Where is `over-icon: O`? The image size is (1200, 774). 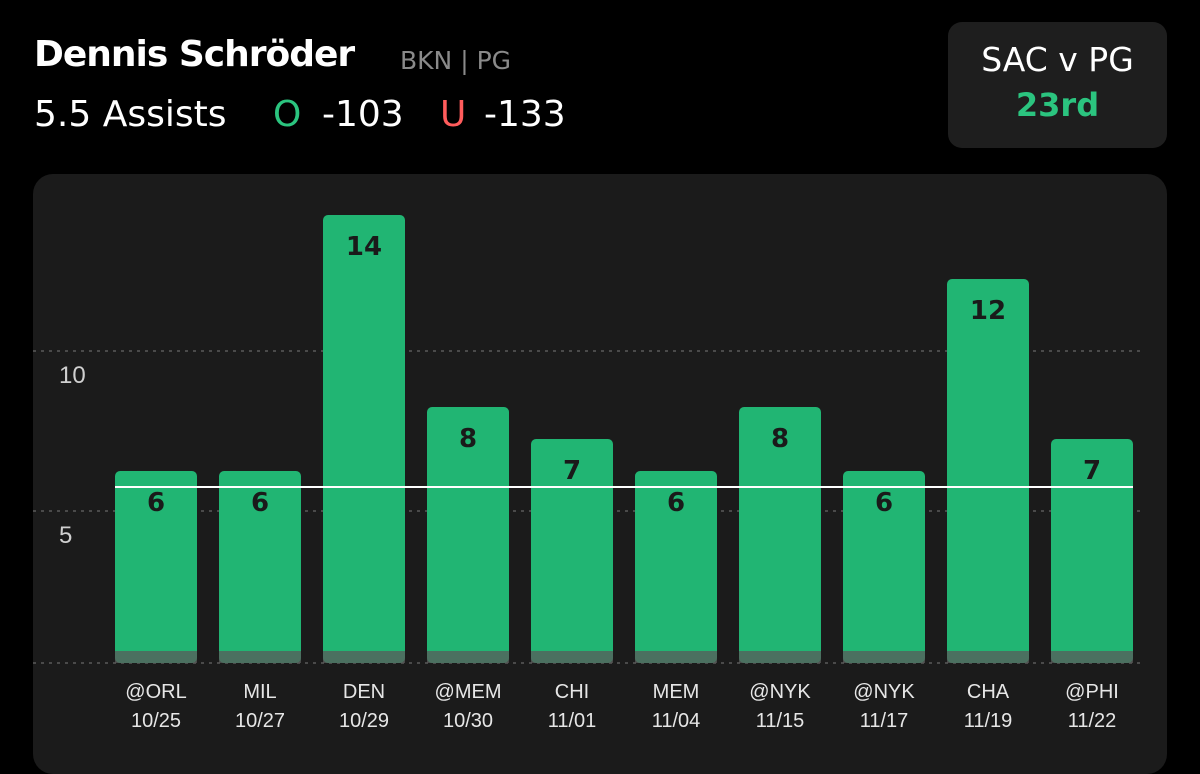 over-icon: O is located at coordinates (287, 114).